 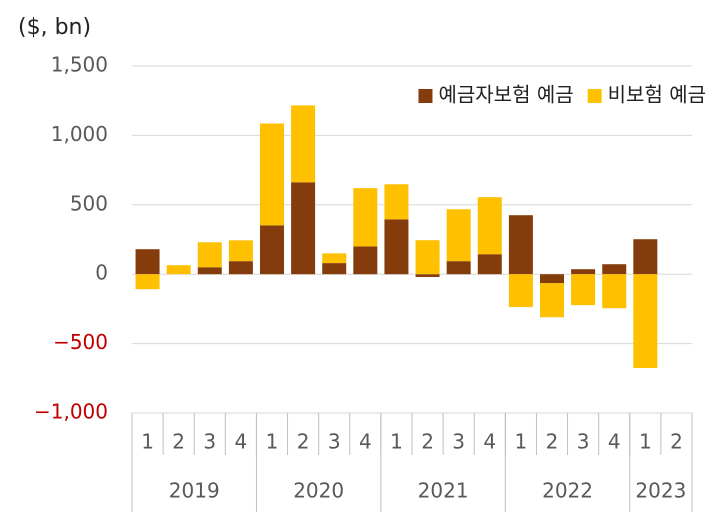 What do you see at coordinates (79, 134) in the screenshot?
I see `y-tick-label: 1,000` at bounding box center [79, 134].